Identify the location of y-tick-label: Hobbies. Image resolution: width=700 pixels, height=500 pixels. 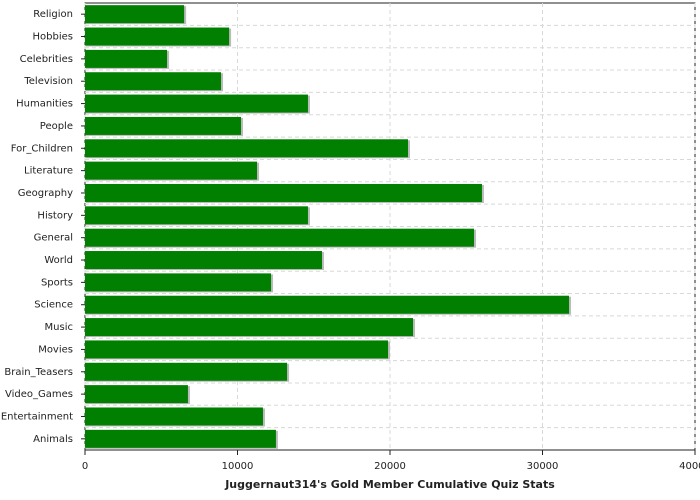
(53, 37).